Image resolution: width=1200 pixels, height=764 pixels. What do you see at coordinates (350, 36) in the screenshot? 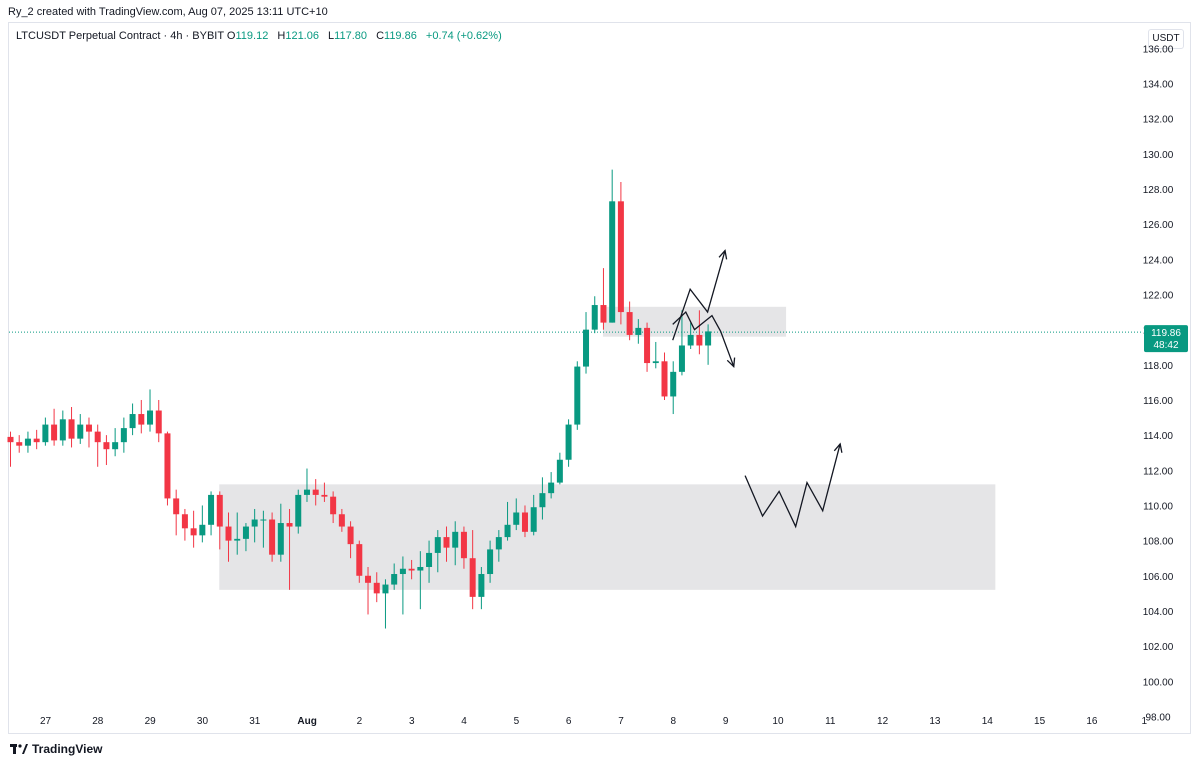
I see `low-value: 117.80` at bounding box center [350, 36].